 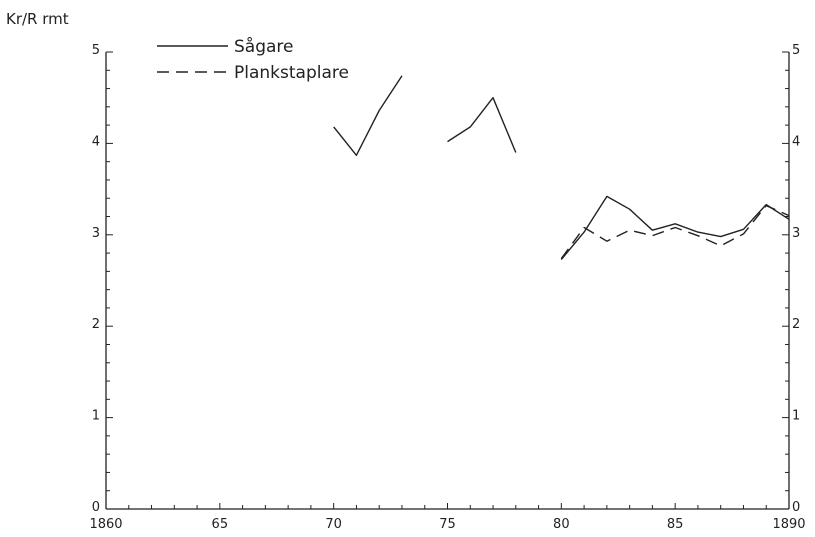 What do you see at coordinates (796, 141) in the screenshot?
I see `y-tick-label-right: 4` at bounding box center [796, 141].